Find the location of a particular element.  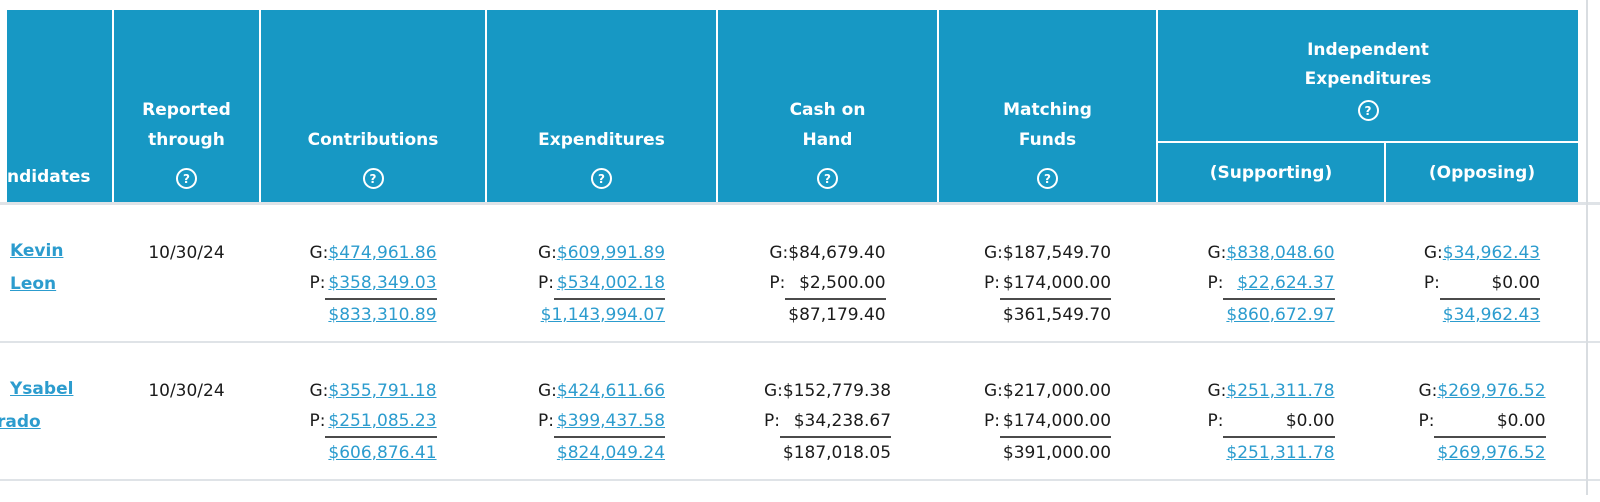

reported-through-date: 10/30/24 is located at coordinates (186, 391).